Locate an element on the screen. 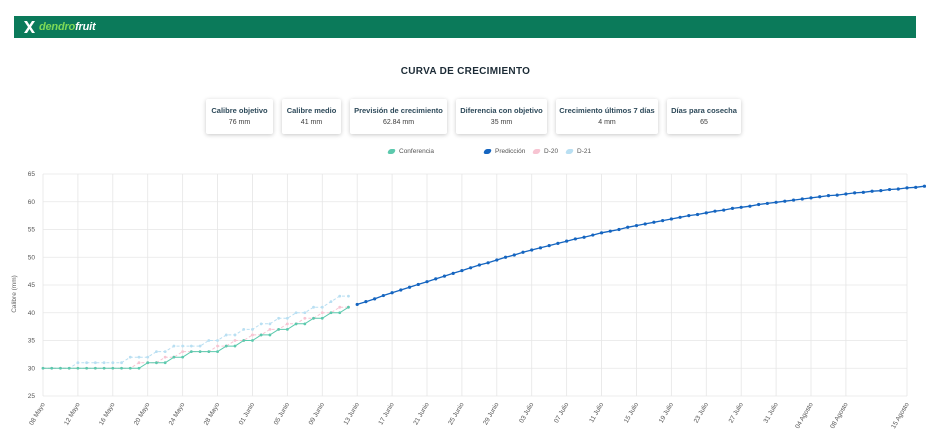 The image size is (931, 442). legend-item-d21: D-21 is located at coordinates (577, 151).